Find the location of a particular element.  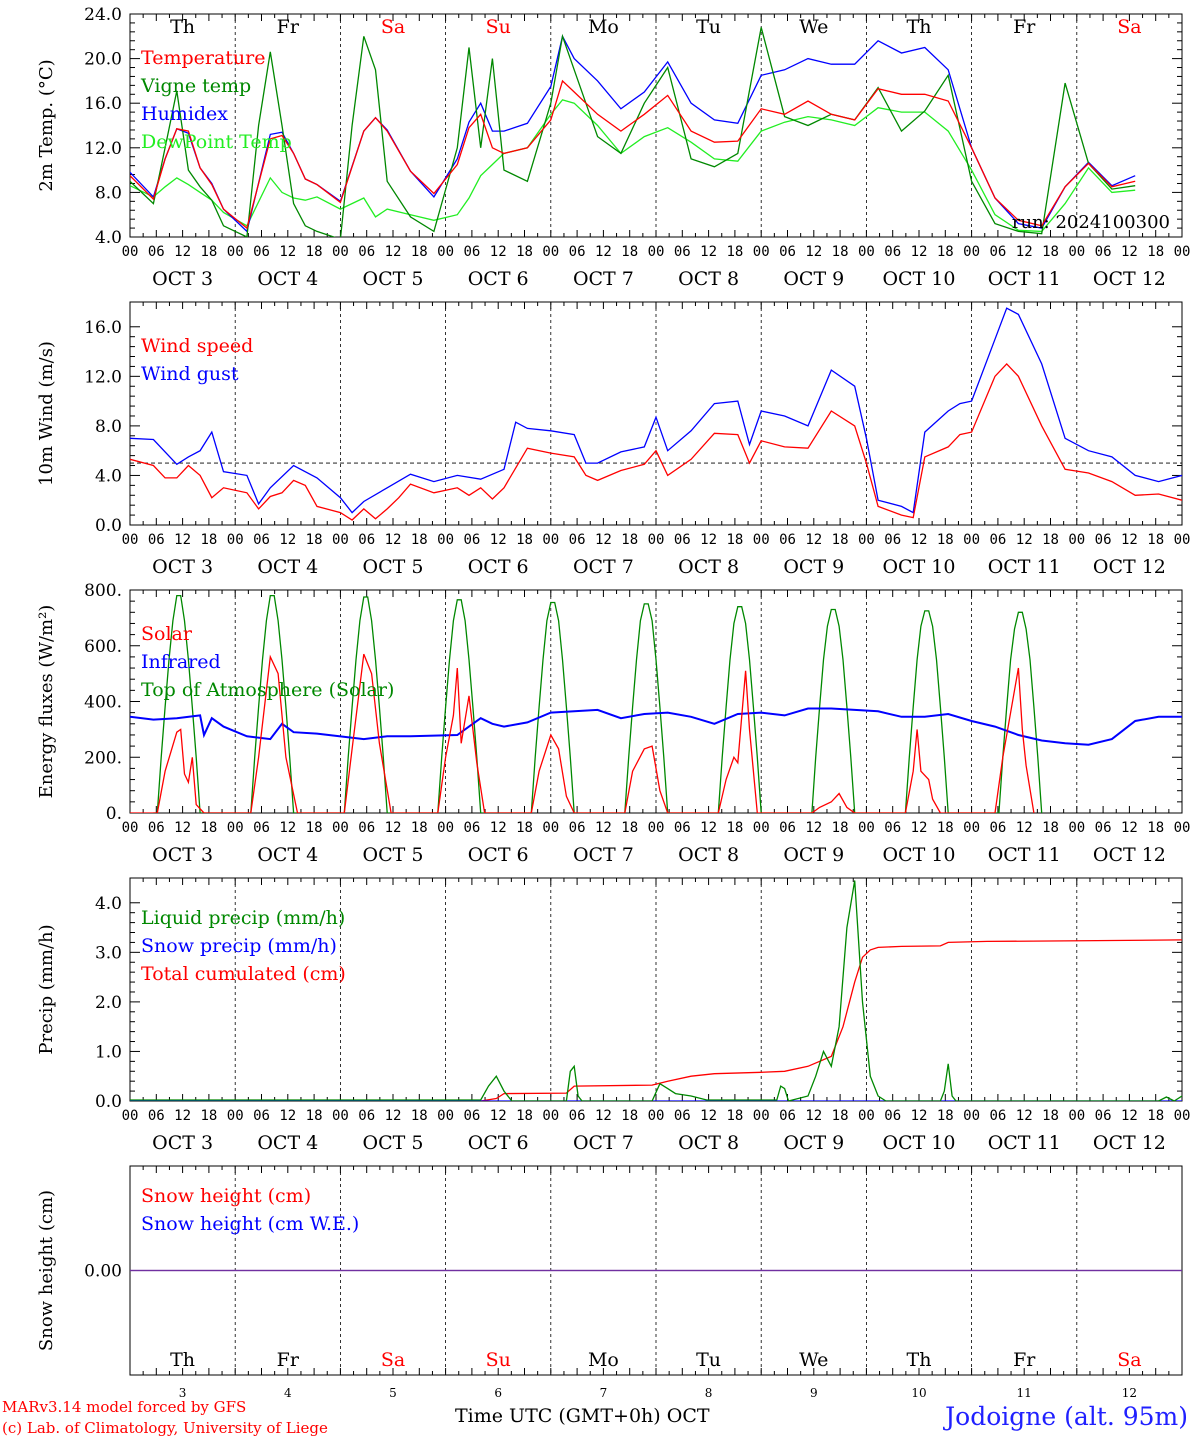

legend-entry: Total cumulated (cm) is located at coordinates (243, 974).